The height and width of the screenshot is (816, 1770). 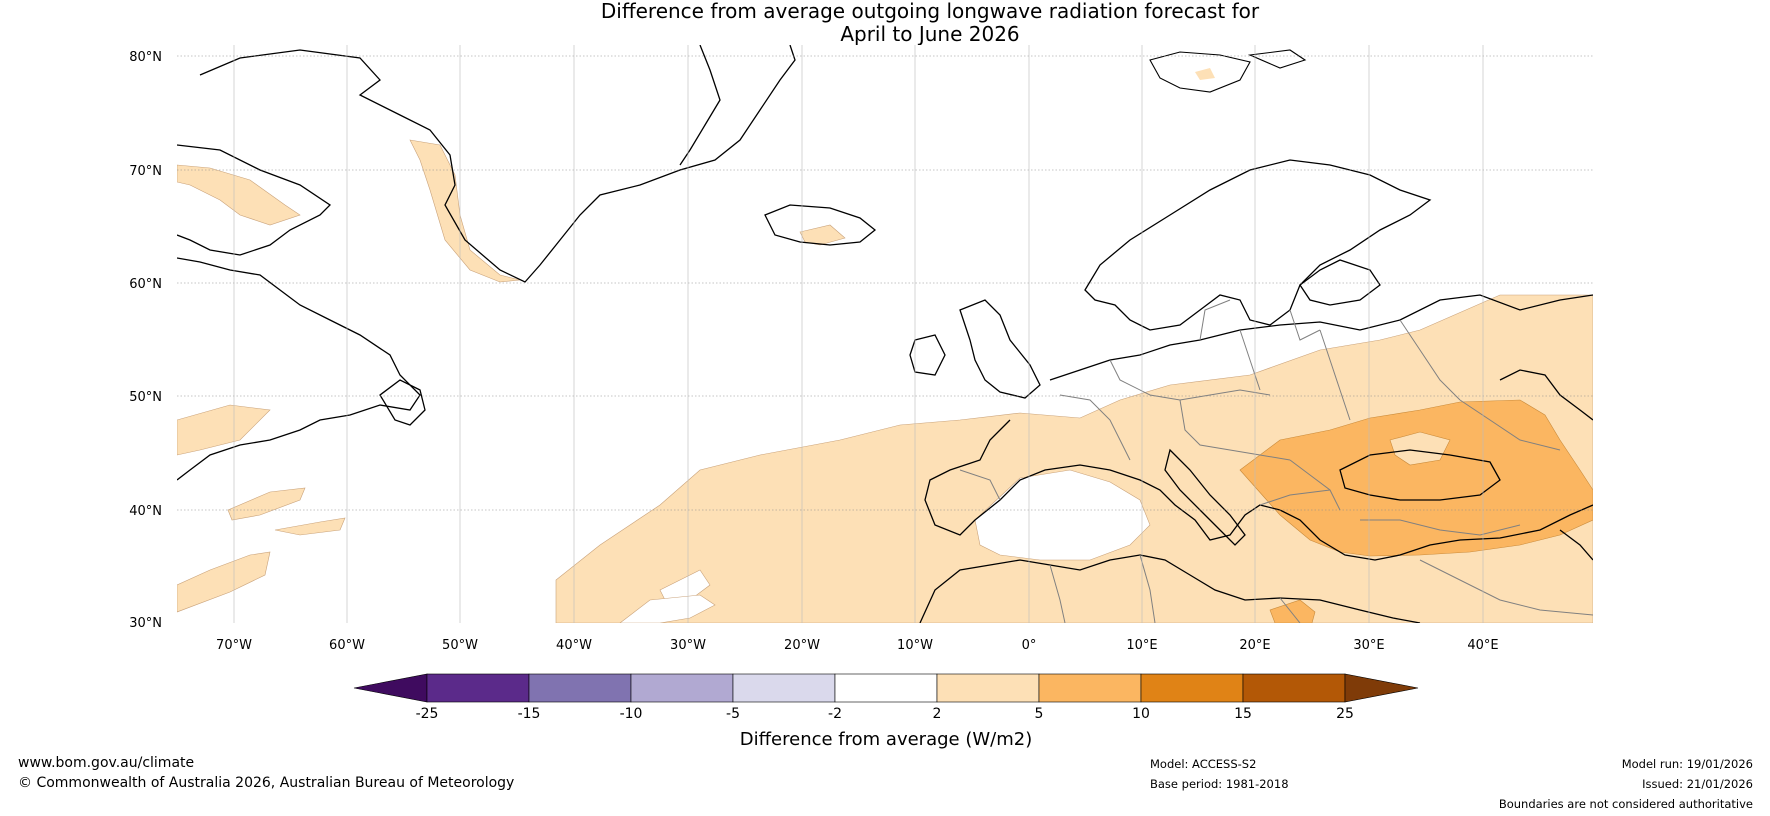 What do you see at coordinates (1368, 645) in the screenshot?
I see `lon-label-30e: 30°E` at bounding box center [1368, 645].